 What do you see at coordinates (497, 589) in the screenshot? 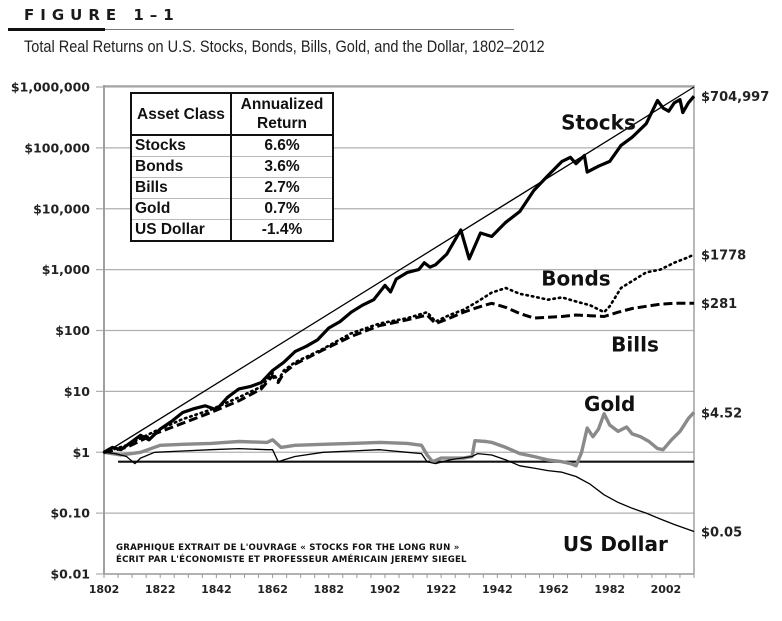
I see `x-tick-label: 1942` at bounding box center [497, 589].